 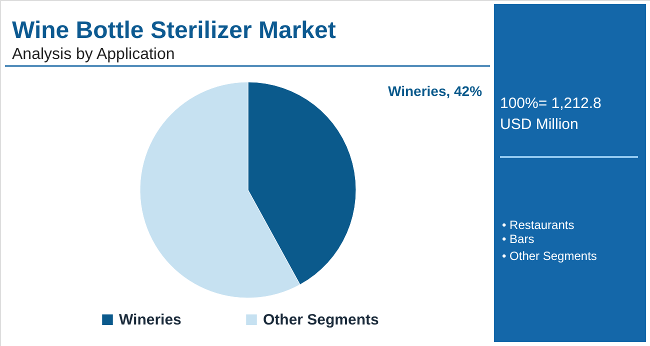 I want to click on text: USD Million, so click(x=539, y=124).